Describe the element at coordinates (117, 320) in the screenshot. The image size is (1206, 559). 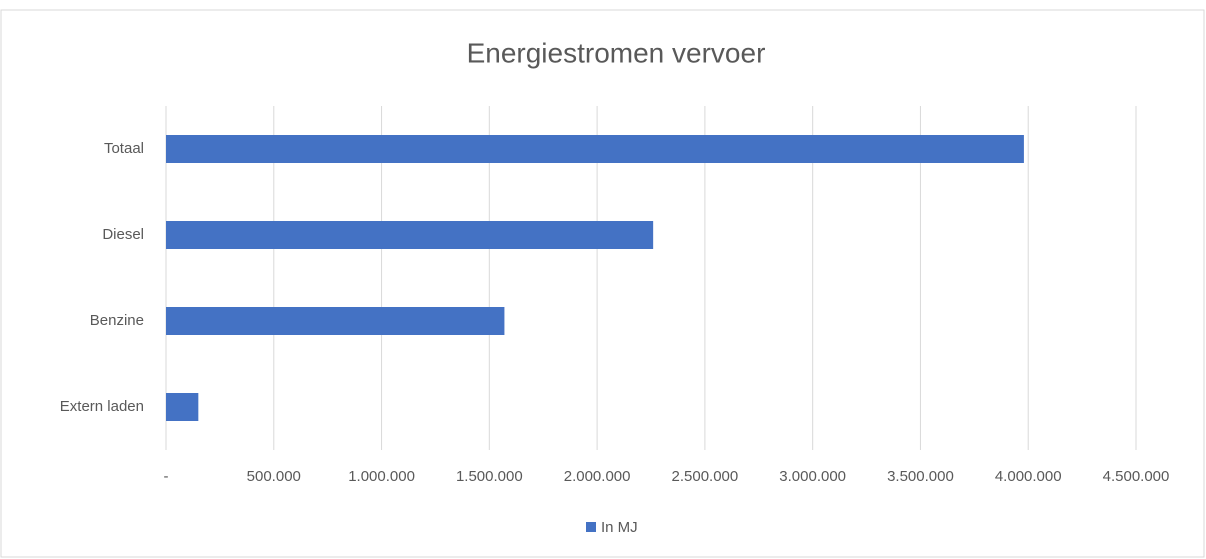
I see `y-tick-label: Benzine` at that location.